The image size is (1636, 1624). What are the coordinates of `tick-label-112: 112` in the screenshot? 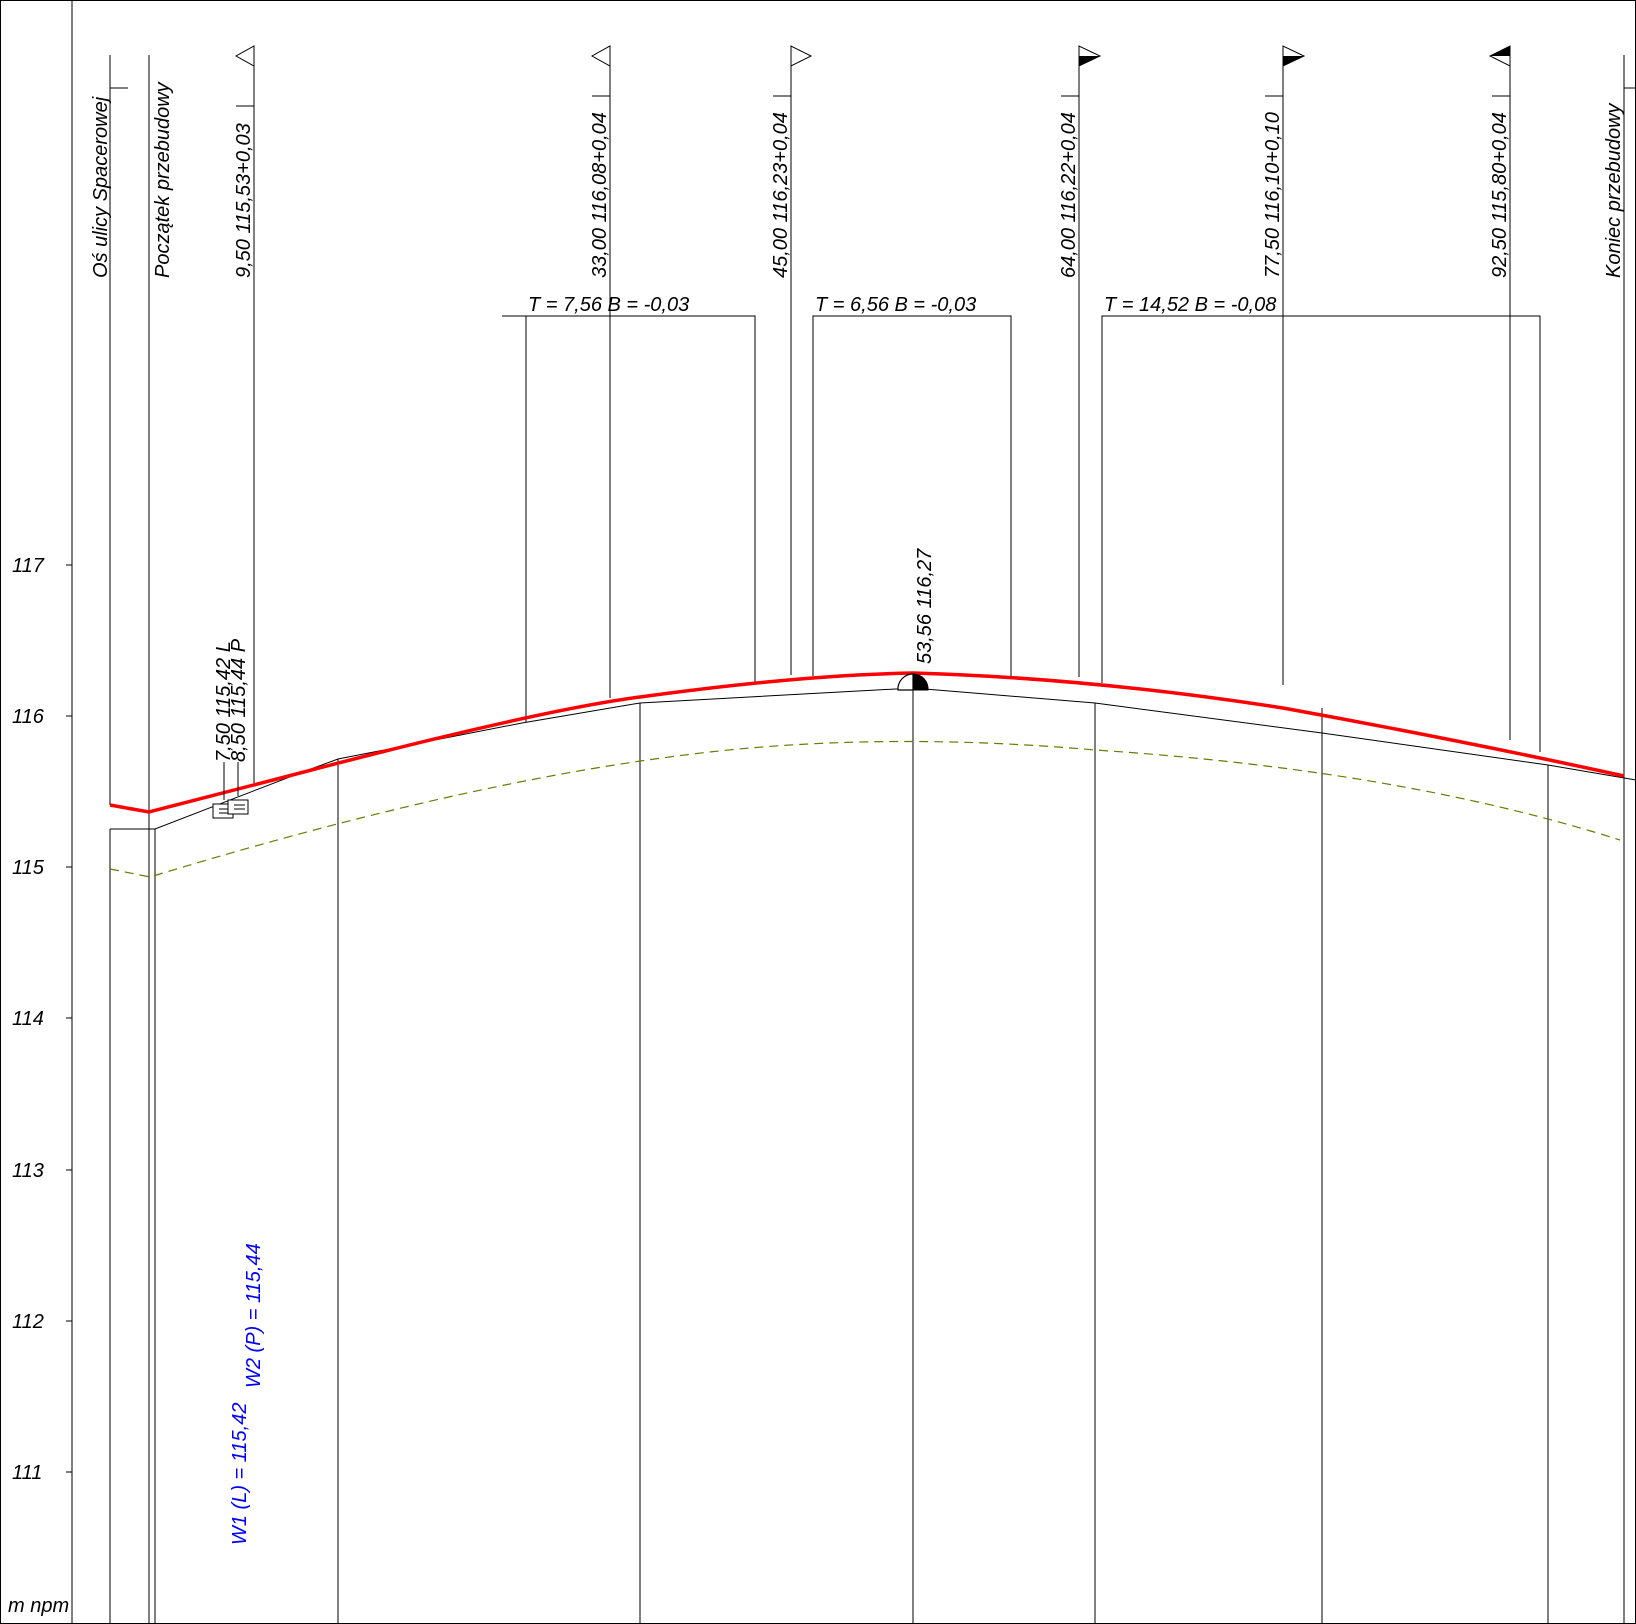 It's located at (28, 1322).